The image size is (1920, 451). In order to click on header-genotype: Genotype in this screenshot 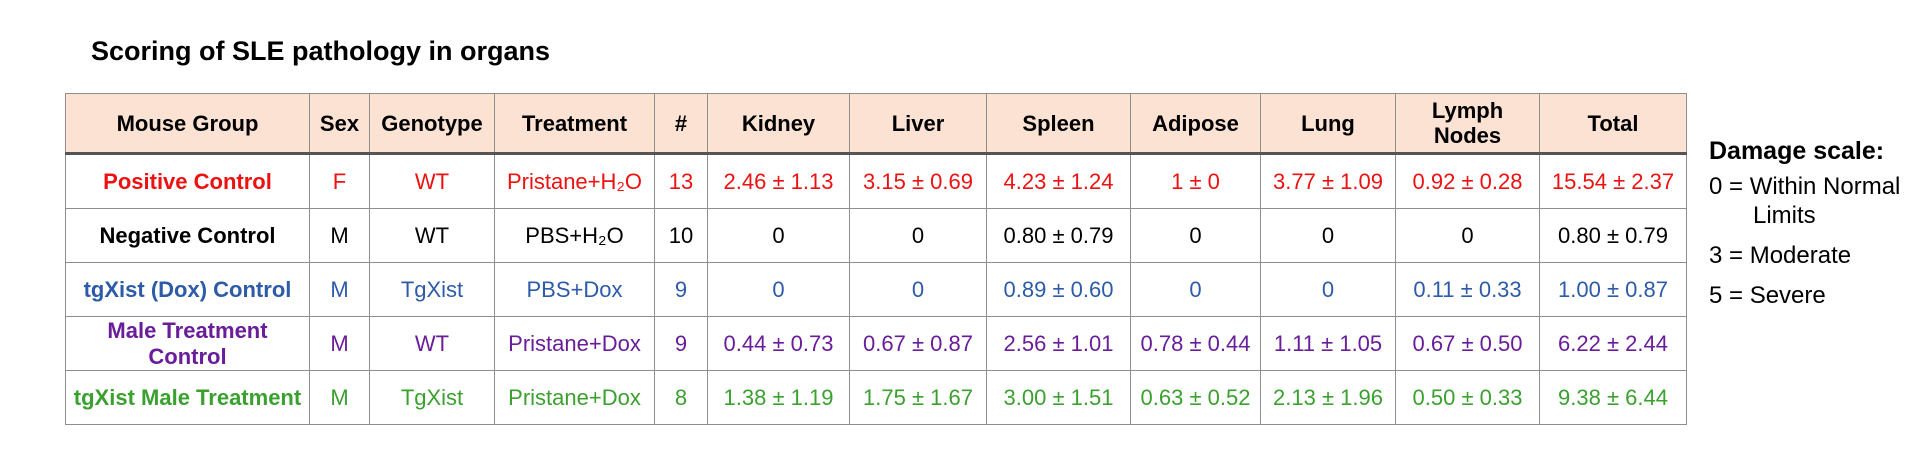, I will do `click(432, 124)`.